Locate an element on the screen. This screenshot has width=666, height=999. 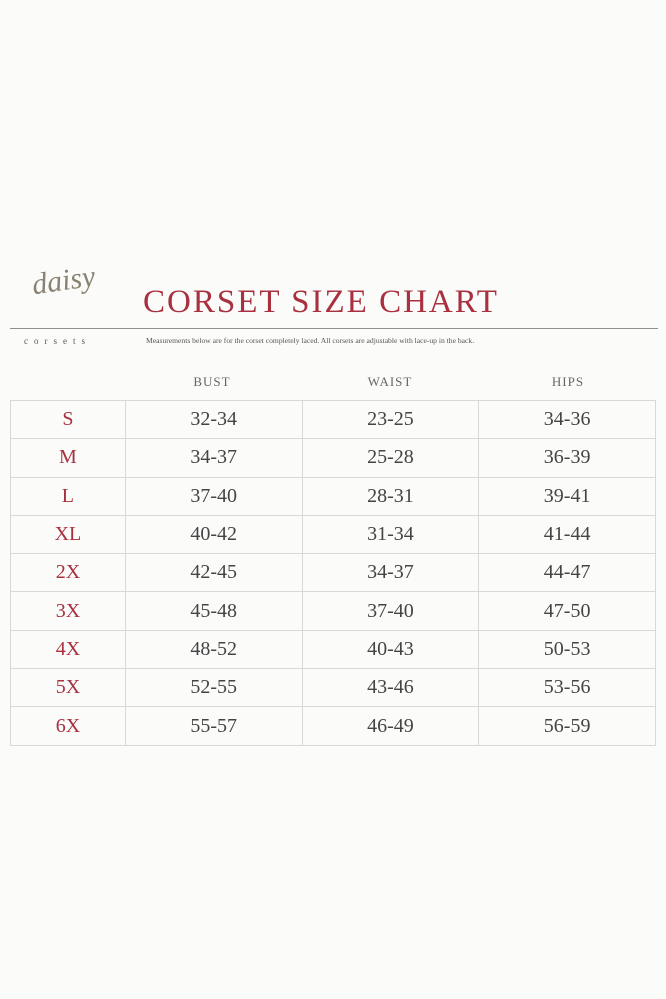
table-row: M 34-37 25-28 36-39 is located at coordinates (333, 458).